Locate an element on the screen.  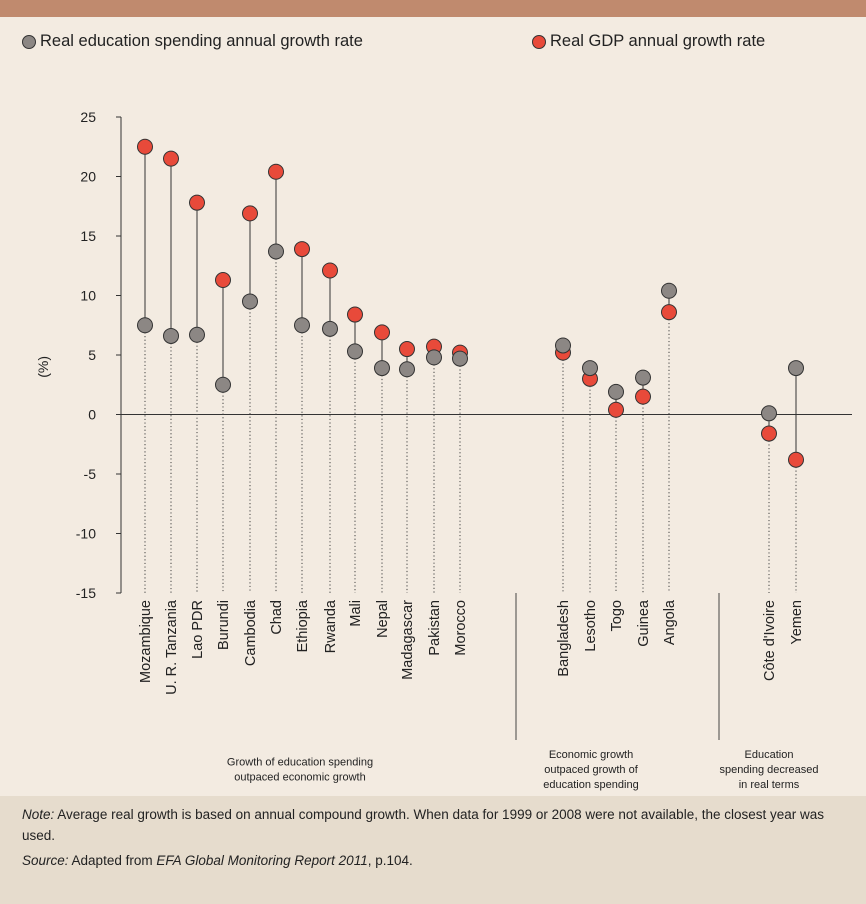
category-label: Morocco is located at coordinates (461, 628).